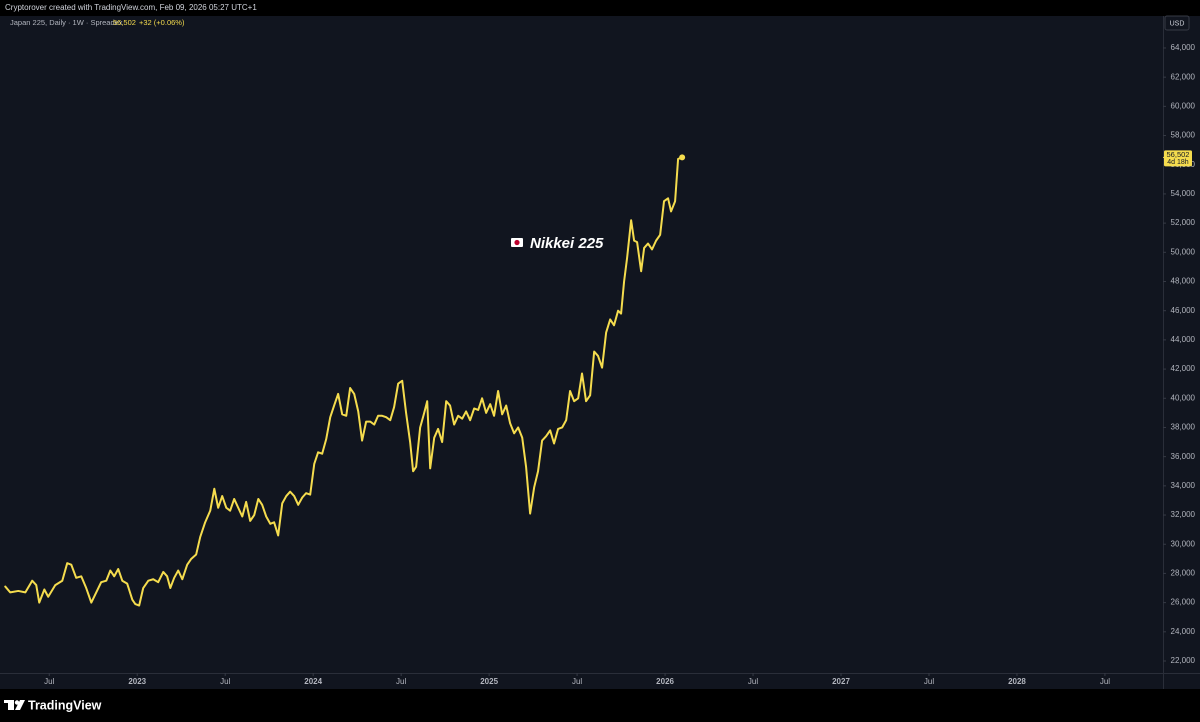  I want to click on legend-price: 56,502, so click(124, 22).